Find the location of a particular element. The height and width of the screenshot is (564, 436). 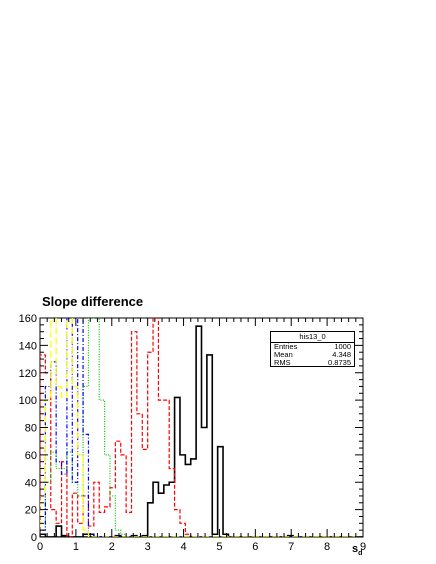

x-tick-label: 6 is located at coordinates (255, 547).